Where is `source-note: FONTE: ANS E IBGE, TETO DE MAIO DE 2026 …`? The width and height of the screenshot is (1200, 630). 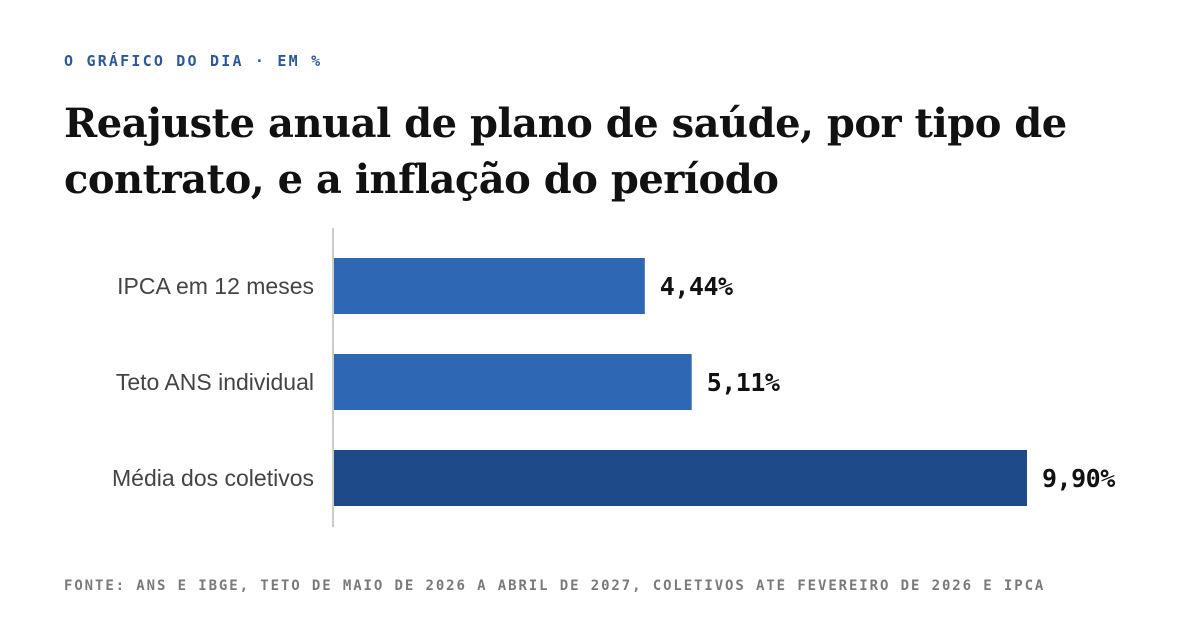 source-note: FONTE: ANS E IBGE, TETO DE MAIO DE 2026 … is located at coordinates (555, 586).